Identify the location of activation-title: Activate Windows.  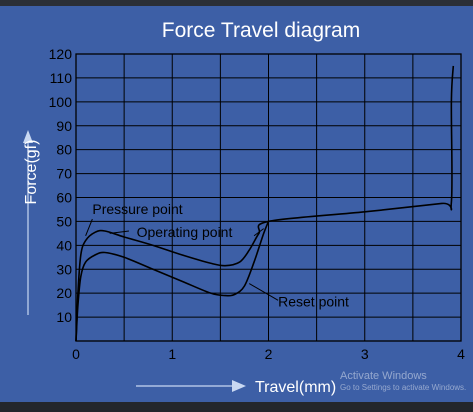
(383, 376).